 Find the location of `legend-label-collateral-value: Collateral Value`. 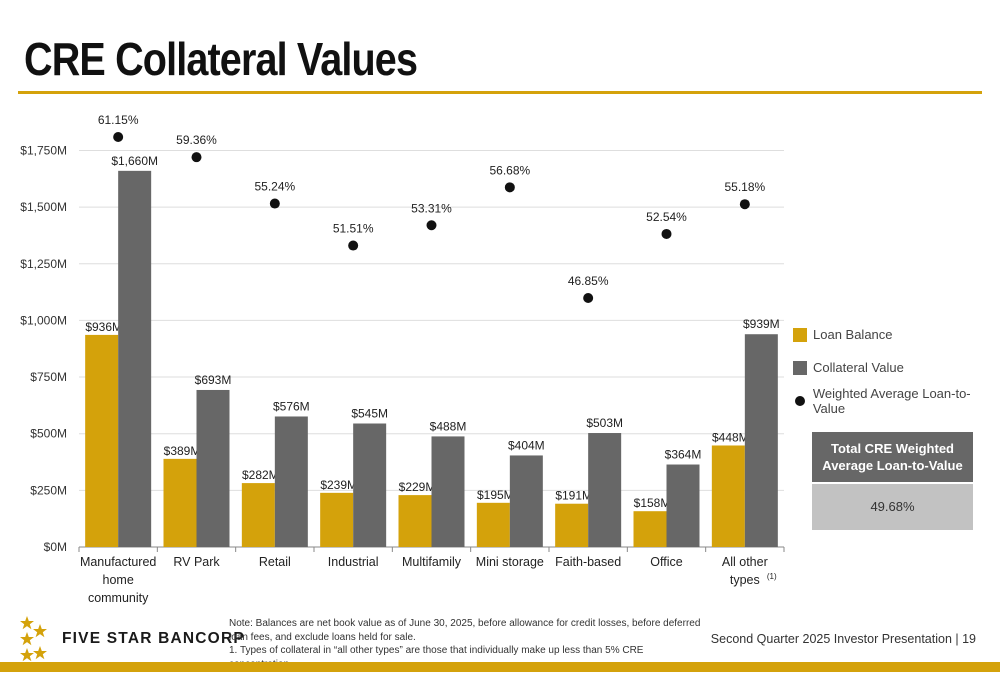

legend-label-collateral-value: Collateral Value is located at coordinates (858, 367).